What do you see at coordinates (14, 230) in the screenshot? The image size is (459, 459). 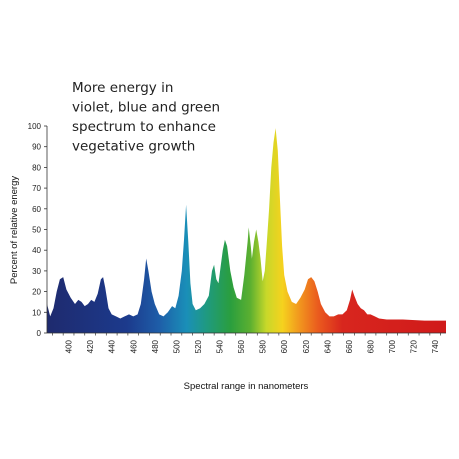 I see `y-axis-title: Percent of relative energy` at bounding box center [14, 230].